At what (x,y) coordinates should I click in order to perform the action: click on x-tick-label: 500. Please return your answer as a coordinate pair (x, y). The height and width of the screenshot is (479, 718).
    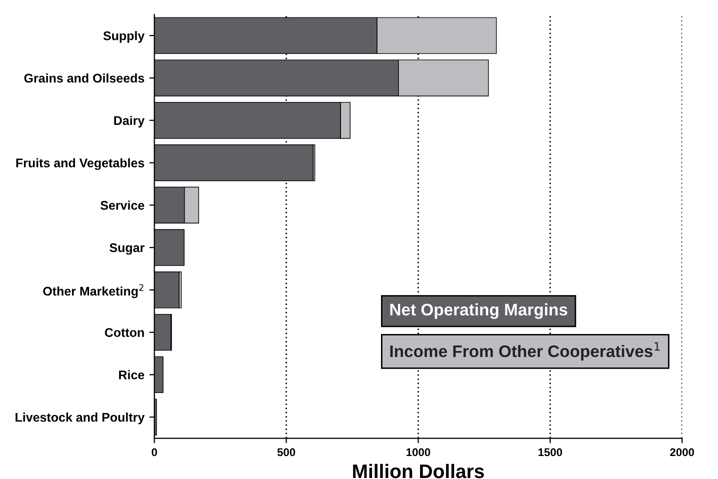
    Looking at the image, I should click on (286, 452).